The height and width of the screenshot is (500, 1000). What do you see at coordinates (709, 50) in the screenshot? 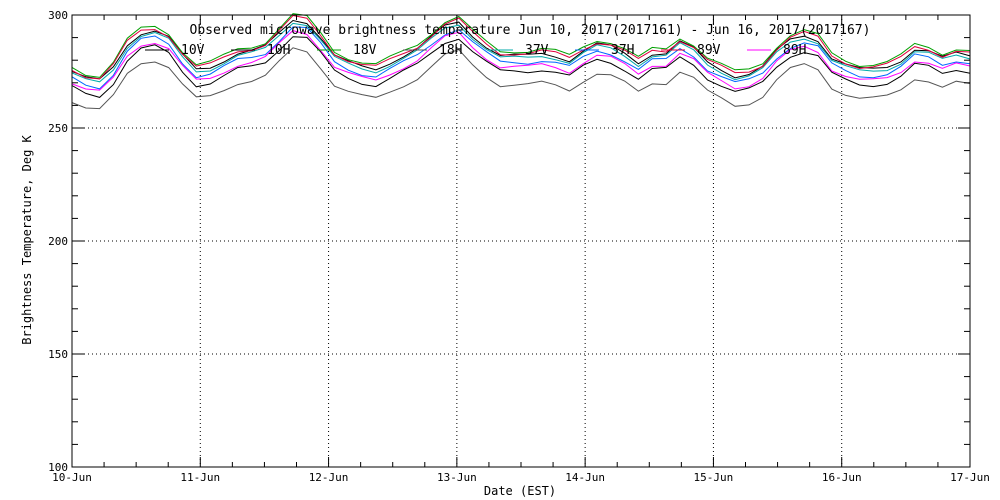
I see `legend-label-89v: 89V` at bounding box center [709, 50].